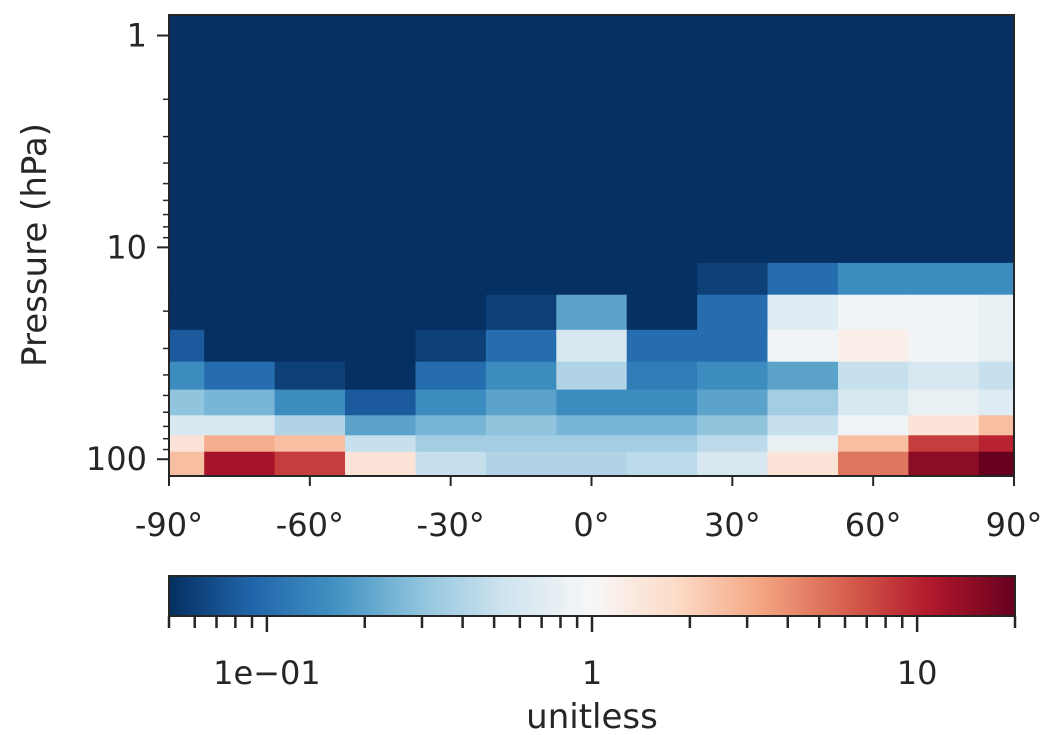 Image resolution: width=1045 pixels, height=735 pixels. Describe the element at coordinates (267, 673) in the screenshot. I see `colorbar-tick-label: 1e−01` at that location.